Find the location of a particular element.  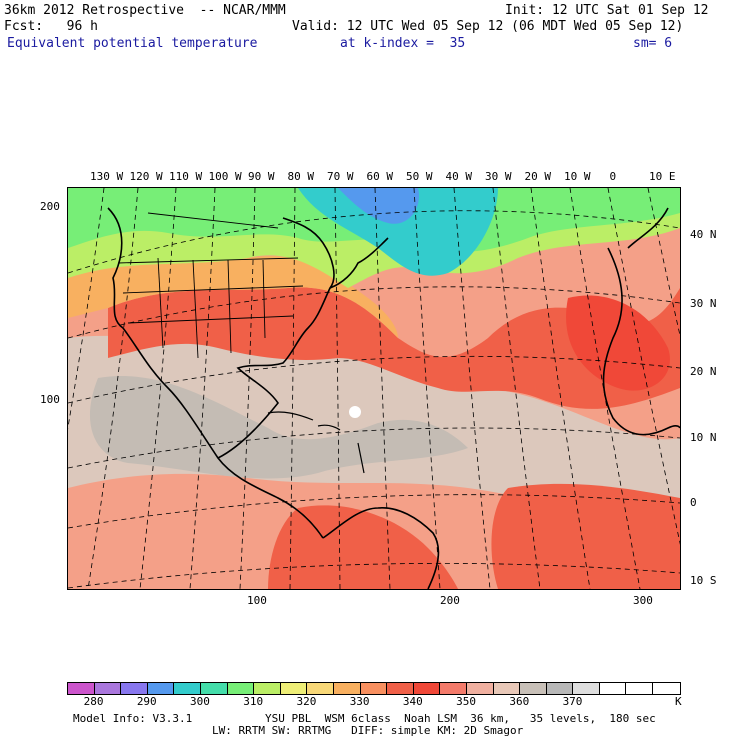

field-sa-warm is located at coordinates (363, 547).